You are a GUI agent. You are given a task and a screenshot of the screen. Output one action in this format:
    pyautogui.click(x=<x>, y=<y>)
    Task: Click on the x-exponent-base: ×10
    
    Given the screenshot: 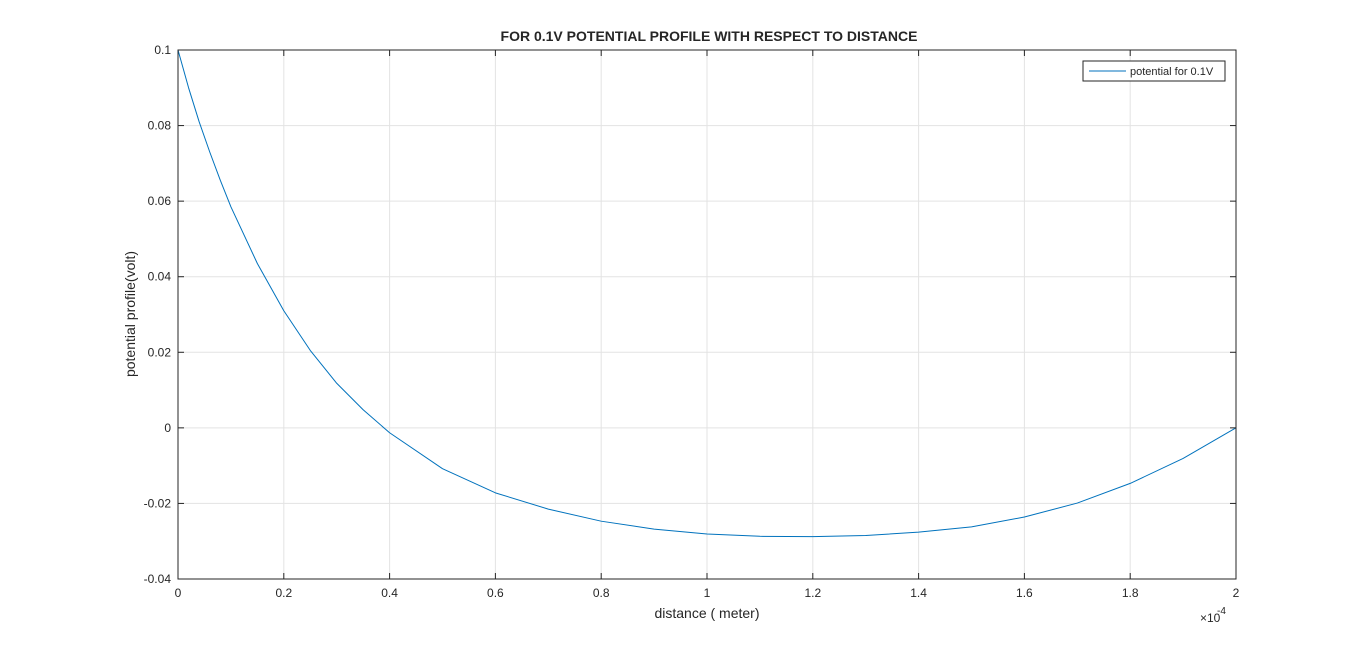 What is the action you would take?
    pyautogui.click(x=1210, y=618)
    